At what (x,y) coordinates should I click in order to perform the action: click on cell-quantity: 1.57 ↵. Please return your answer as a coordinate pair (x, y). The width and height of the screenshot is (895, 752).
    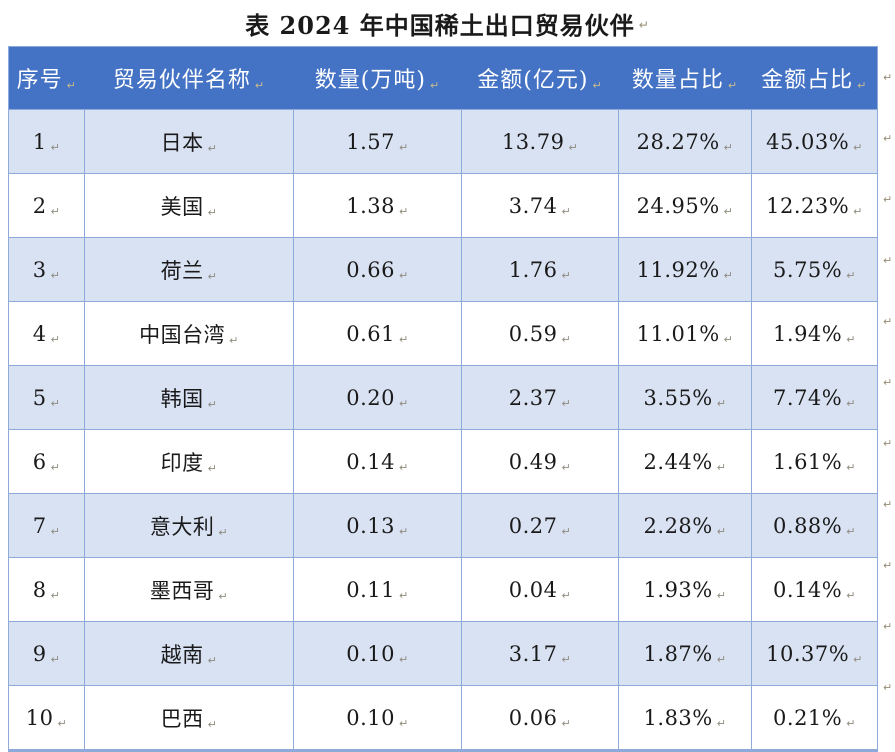
    Looking at the image, I should click on (377, 141).